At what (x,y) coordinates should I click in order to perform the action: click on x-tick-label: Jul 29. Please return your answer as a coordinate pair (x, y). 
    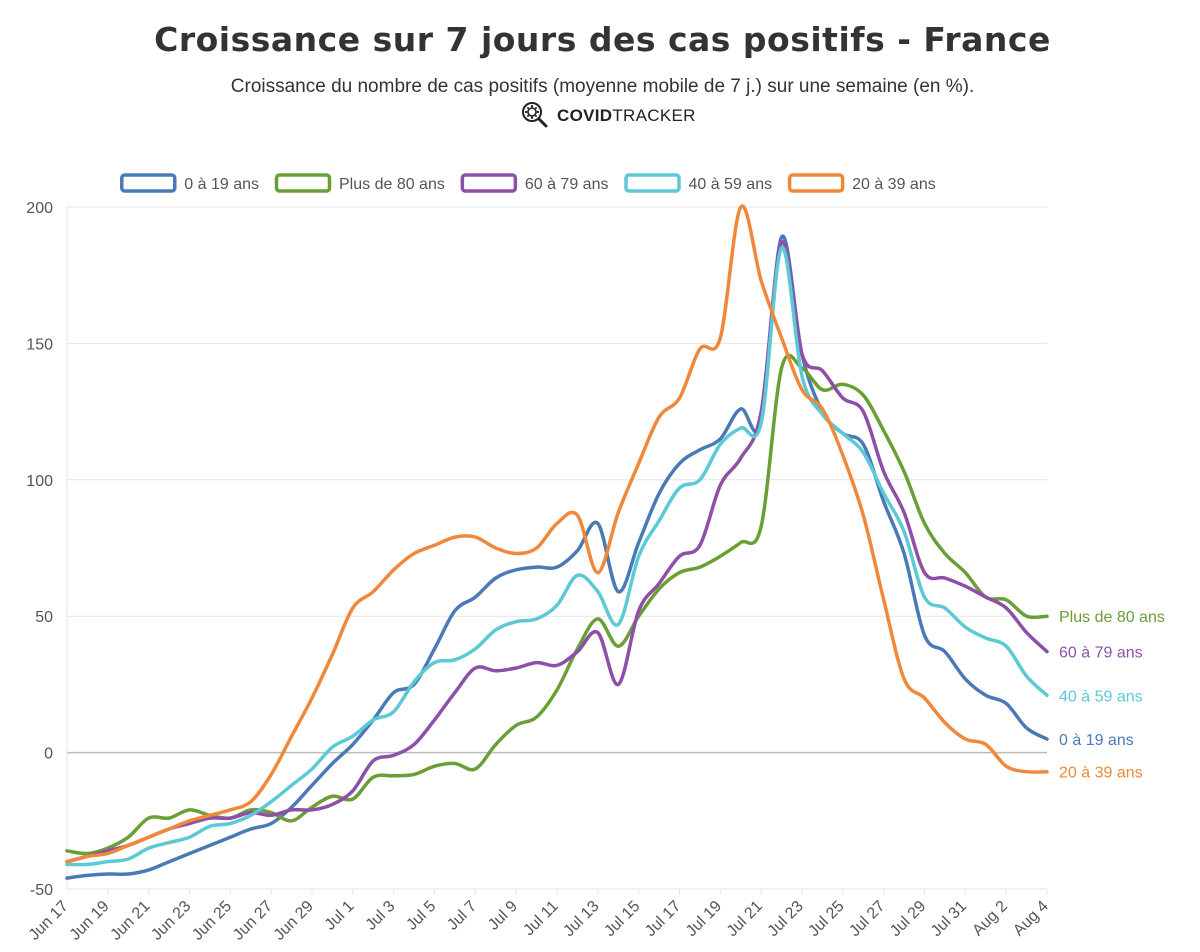
    Looking at the image, I should click on (908, 919).